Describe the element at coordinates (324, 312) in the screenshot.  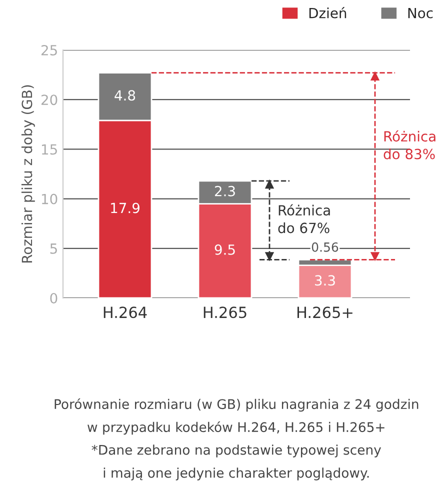
I see `x-tick-label: H.265+` at that location.